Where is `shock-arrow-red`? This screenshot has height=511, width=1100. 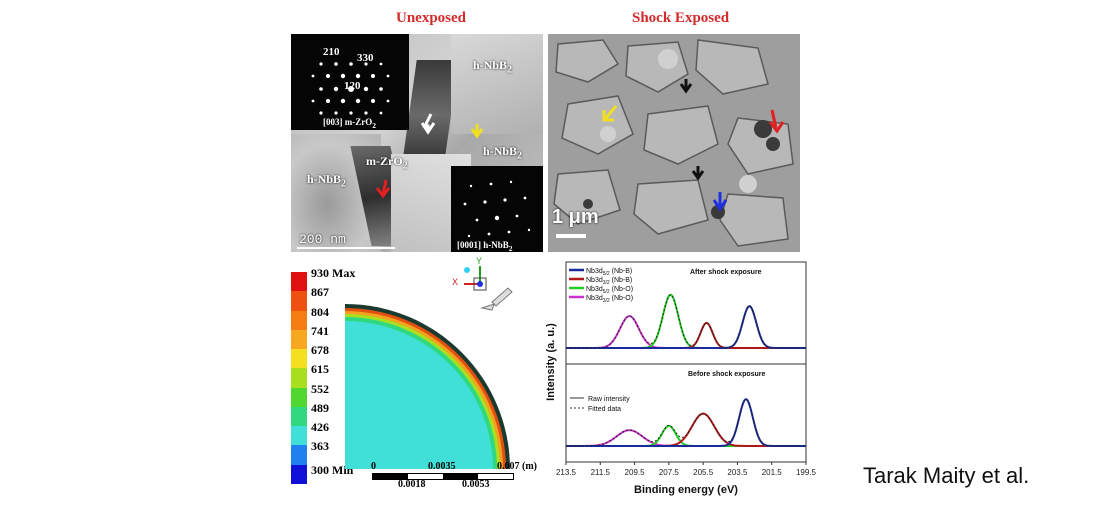
shock-arrow-red is located at coordinates (776, 121).